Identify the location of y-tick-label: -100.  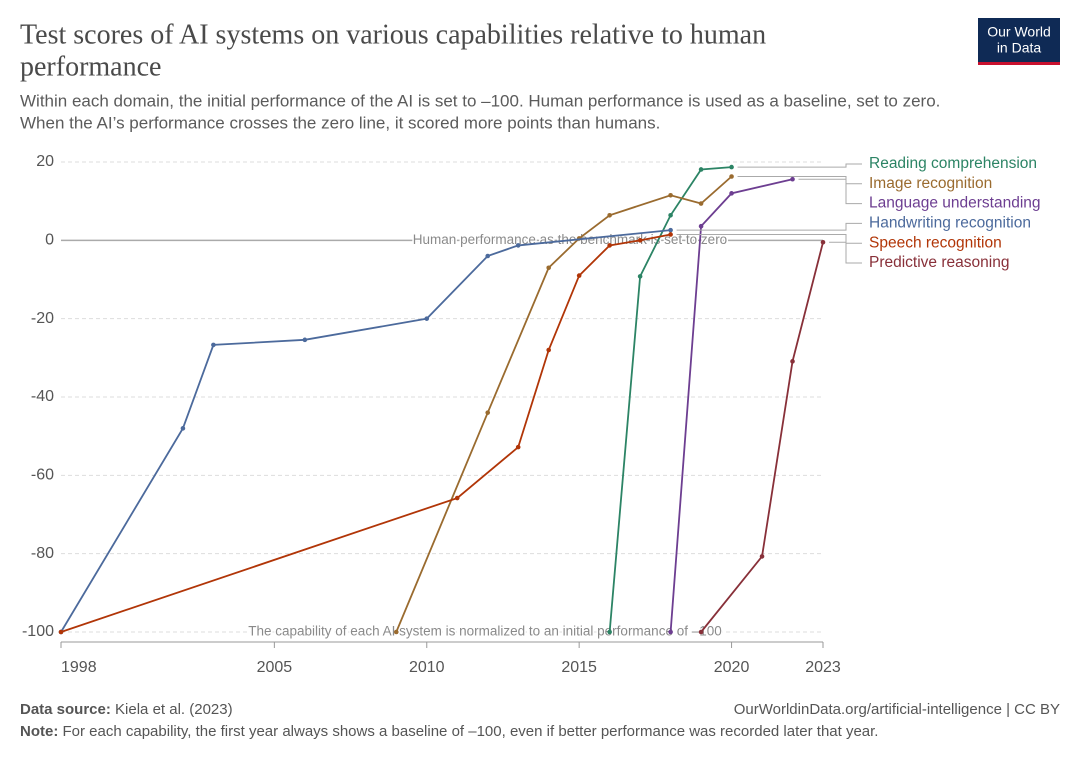
(38, 631).